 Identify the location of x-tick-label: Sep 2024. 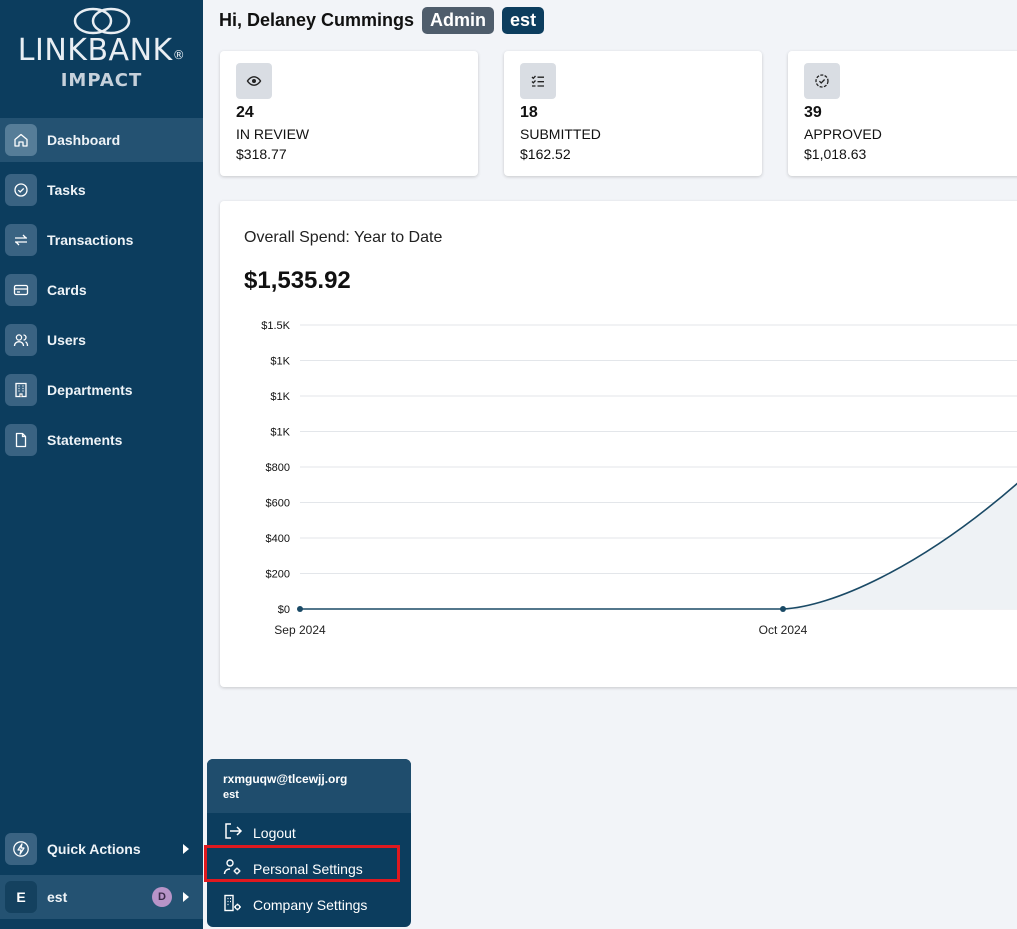
(300, 630).